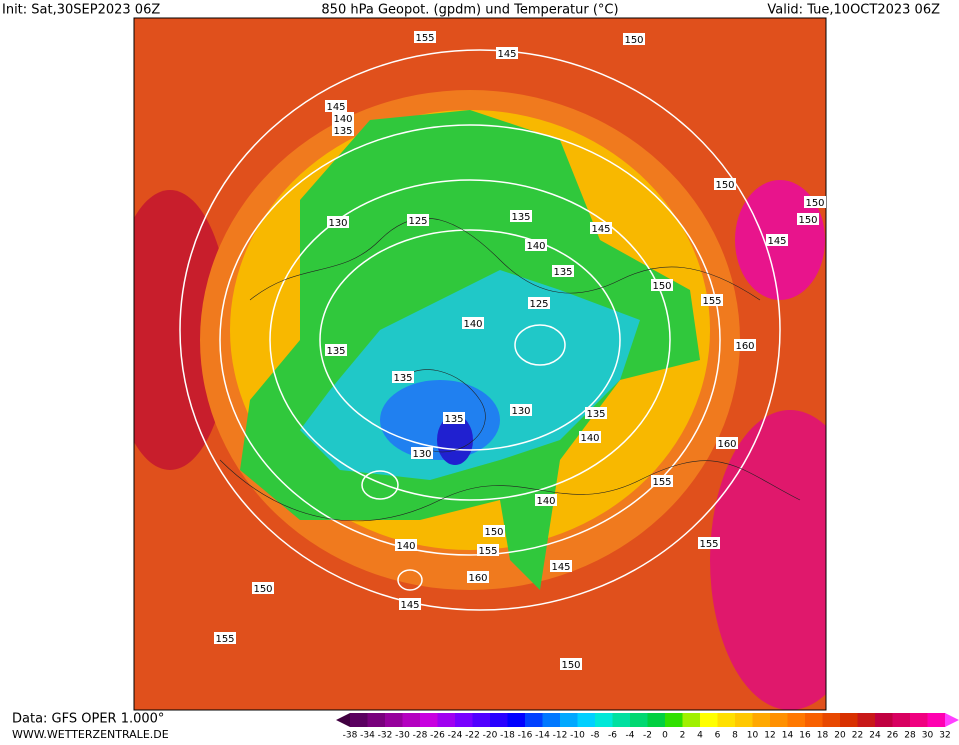 The image size is (959, 745). I want to click on colorbar-label: 12, so click(769, 736).